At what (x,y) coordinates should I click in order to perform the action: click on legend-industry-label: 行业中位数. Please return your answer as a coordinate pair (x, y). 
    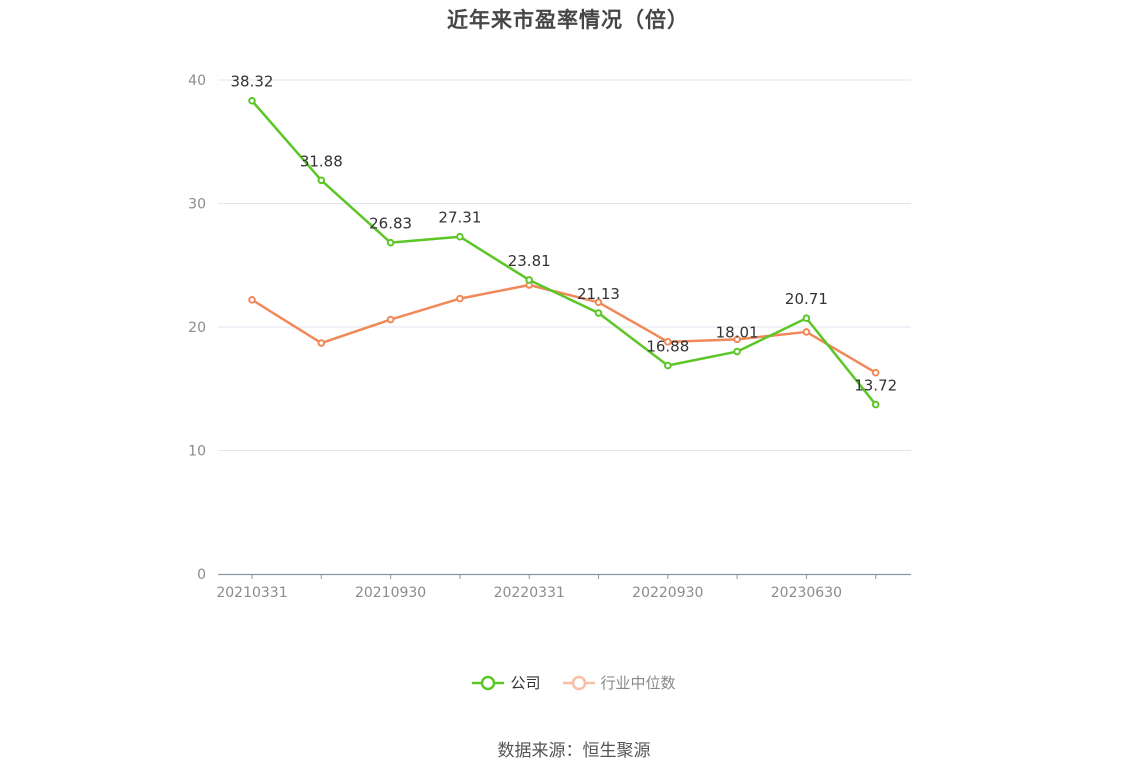
    Looking at the image, I should click on (638, 683).